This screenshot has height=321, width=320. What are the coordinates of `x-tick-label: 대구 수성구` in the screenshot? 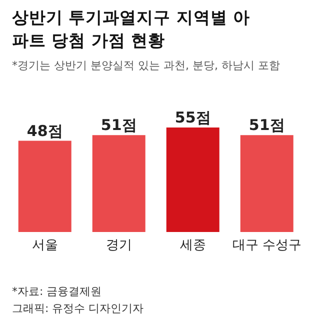 It's located at (267, 246).